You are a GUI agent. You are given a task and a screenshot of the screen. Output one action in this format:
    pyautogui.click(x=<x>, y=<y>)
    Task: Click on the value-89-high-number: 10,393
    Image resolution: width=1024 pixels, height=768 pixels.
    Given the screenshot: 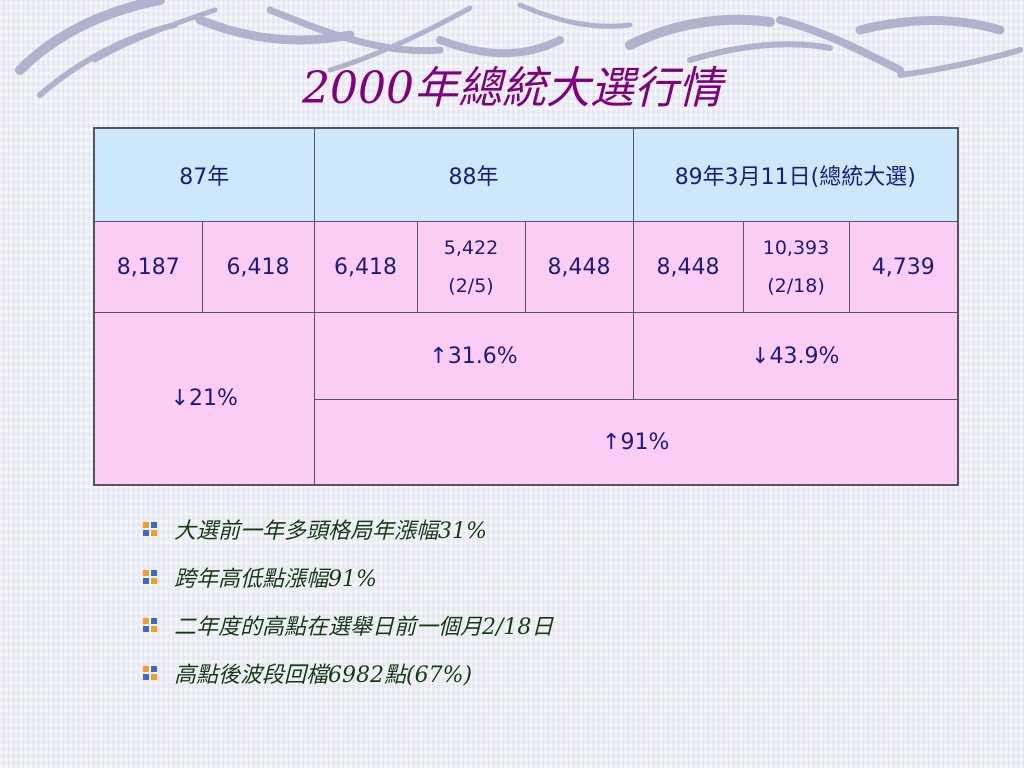 What is the action you would take?
    pyautogui.click(x=796, y=248)
    